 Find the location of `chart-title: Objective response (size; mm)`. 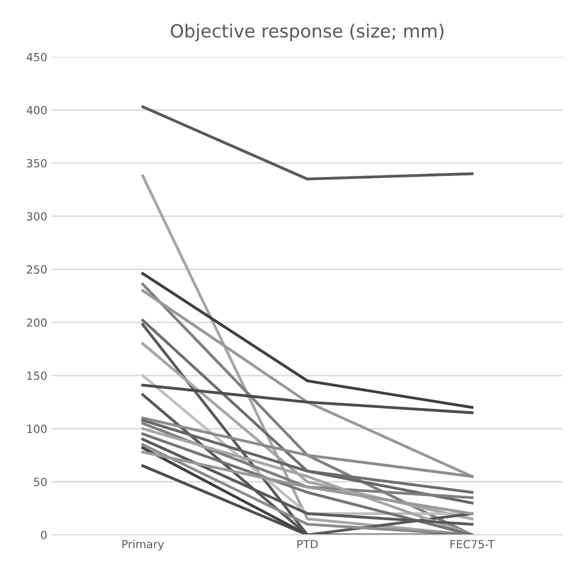

chart-title: Objective response (size; mm) is located at coordinates (307, 33).